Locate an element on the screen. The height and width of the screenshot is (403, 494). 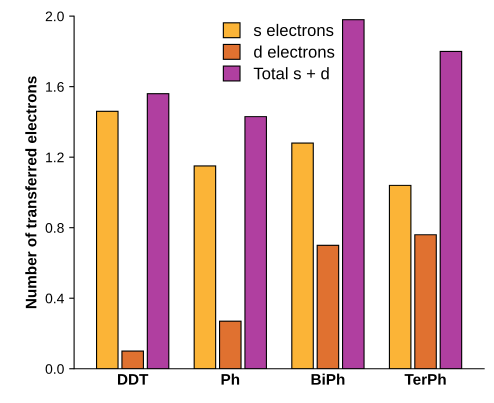
legend-label: Total s + d is located at coordinates (291, 73).